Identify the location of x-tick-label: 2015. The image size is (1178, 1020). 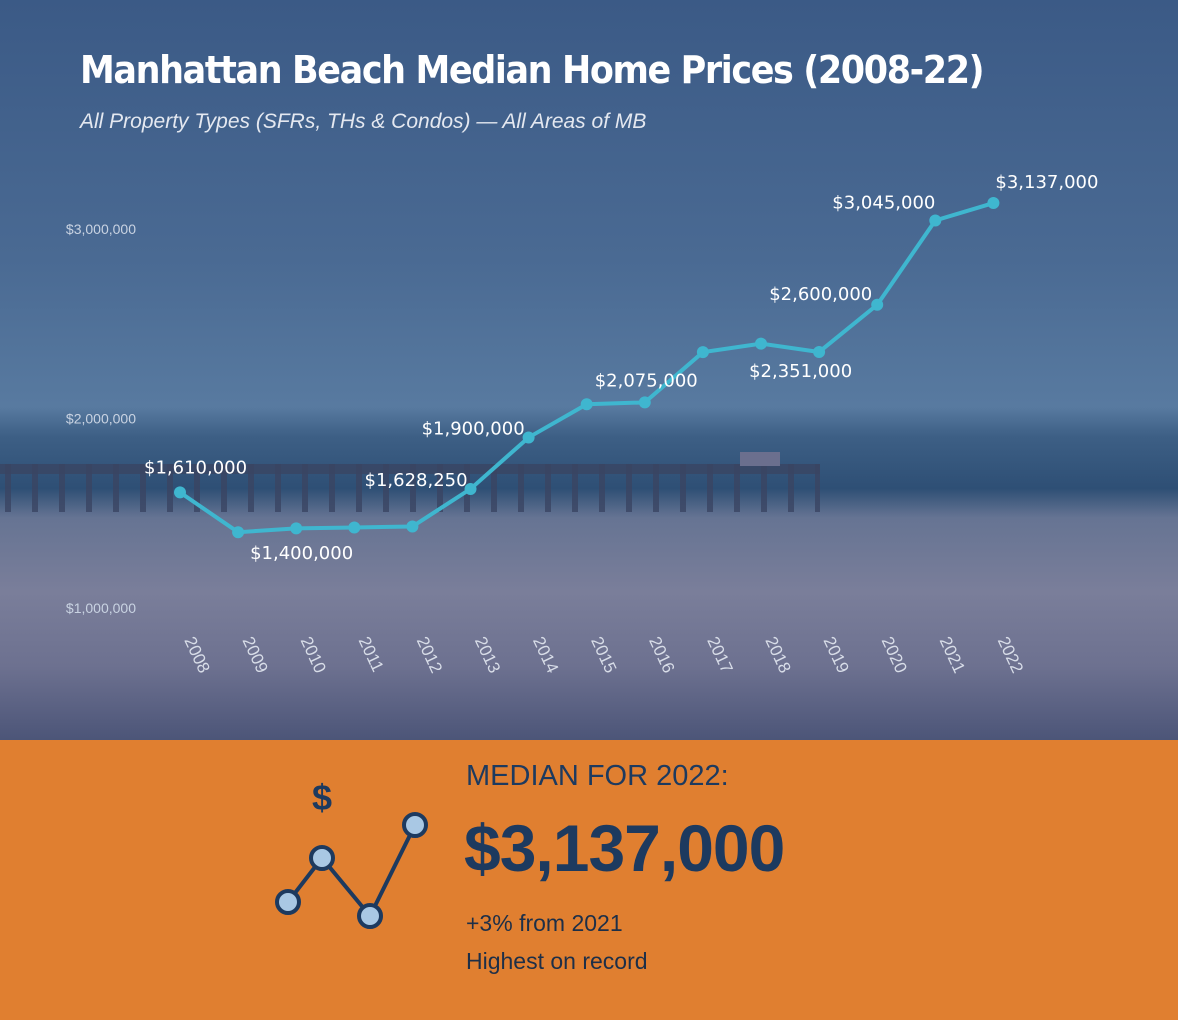
(603, 655).